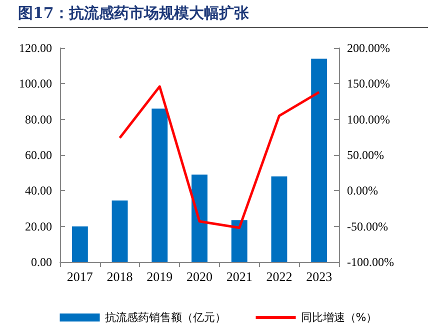 This screenshot has width=437, height=328. I want to click on y2-tick-label: -100.00%, so click(370, 262).